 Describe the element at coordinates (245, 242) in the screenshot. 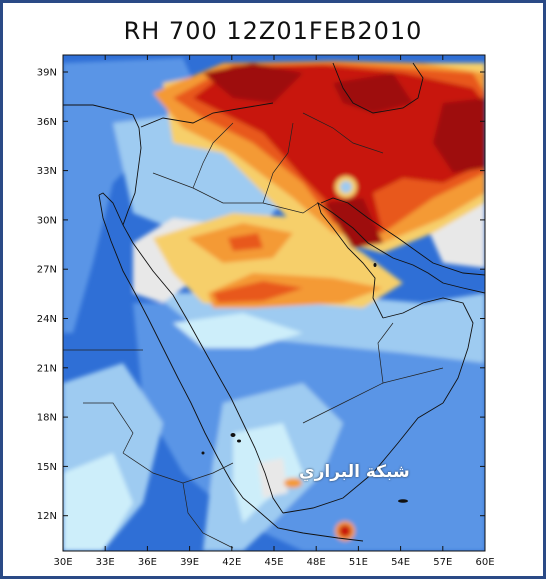

I see `field-red-orange-small` at that location.